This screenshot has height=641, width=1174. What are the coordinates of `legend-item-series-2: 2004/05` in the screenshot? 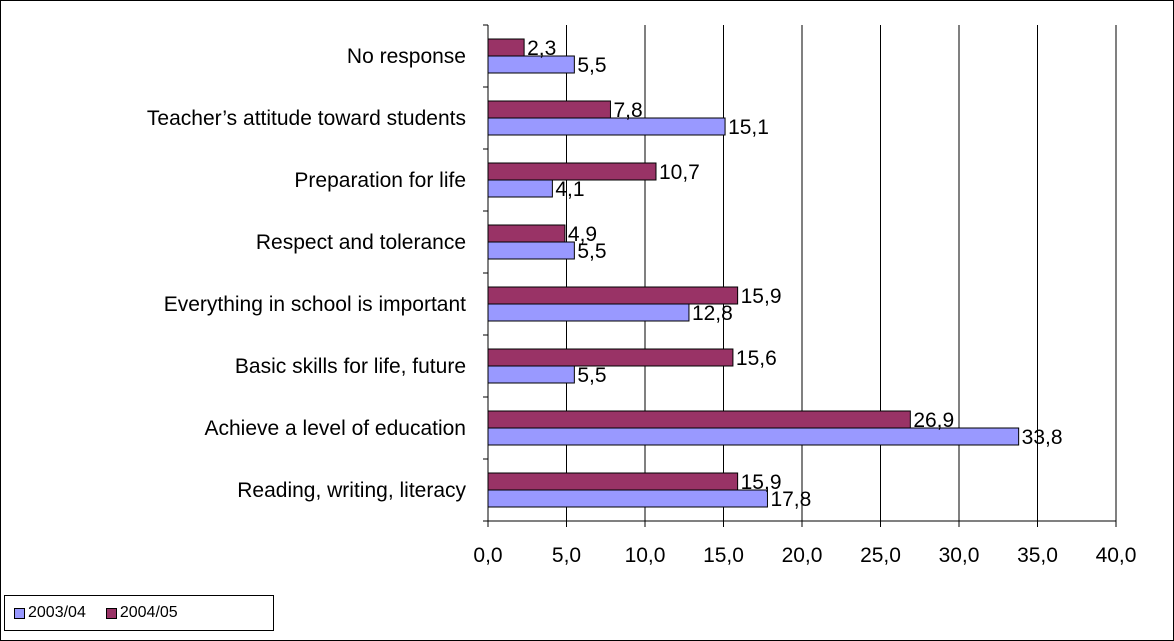 It's located at (141, 613).